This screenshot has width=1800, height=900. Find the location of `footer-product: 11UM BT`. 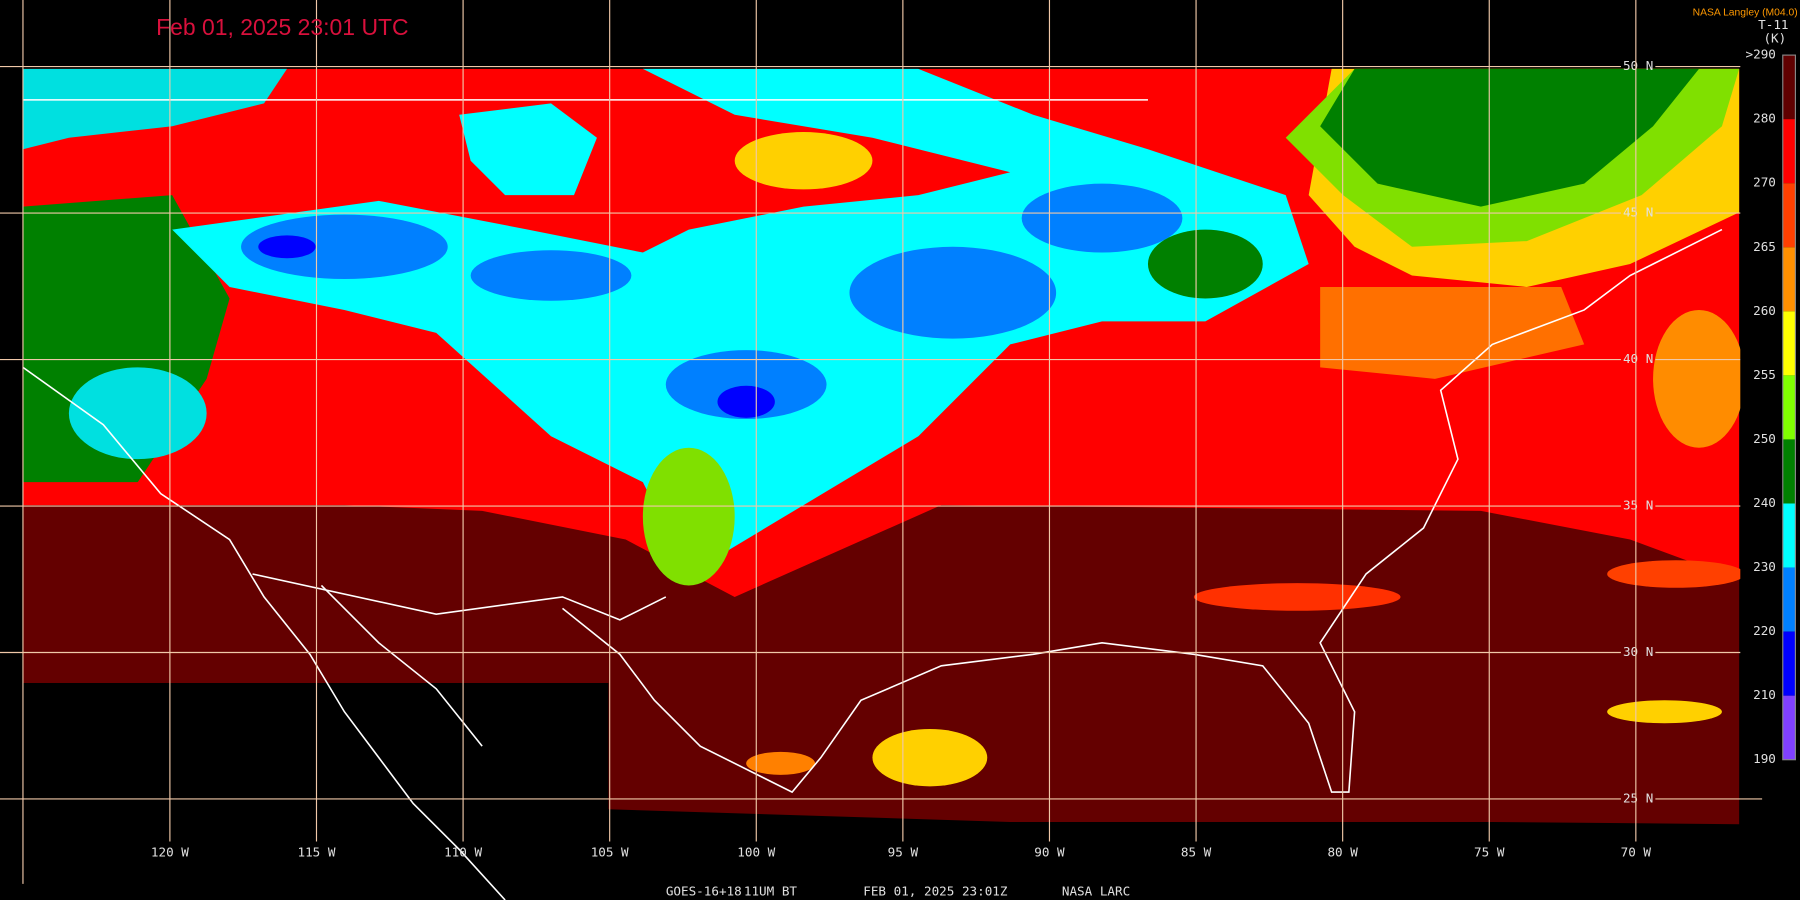

footer-product: 11UM BT is located at coordinates (771, 890).